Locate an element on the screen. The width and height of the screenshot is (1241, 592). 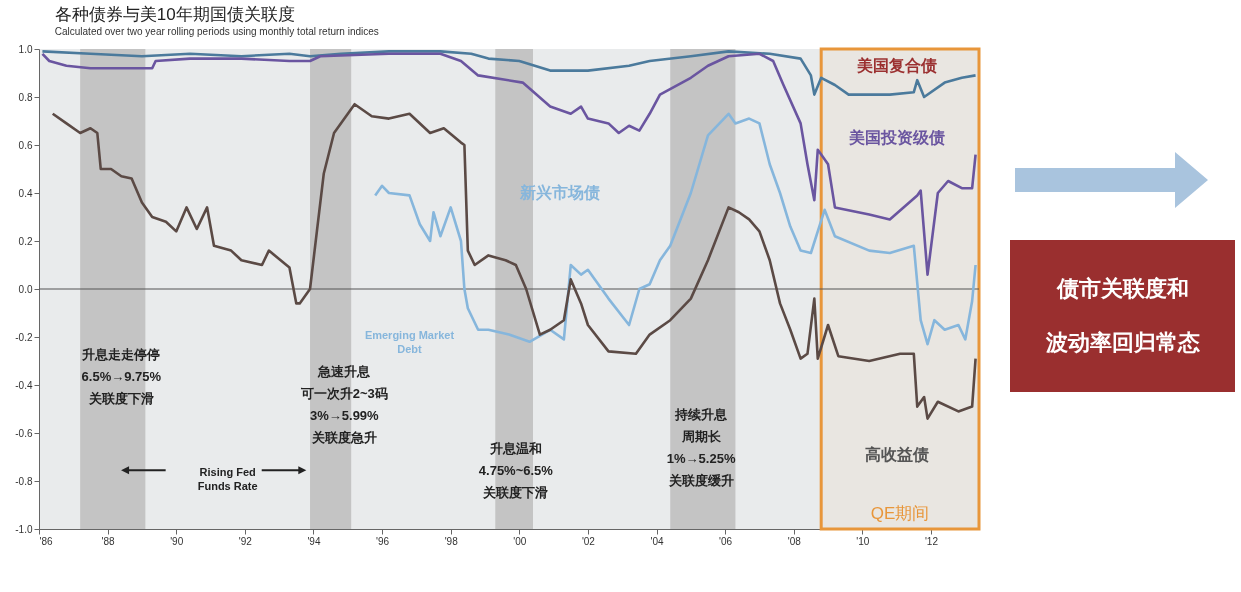
x-tick-label: '98 is located at coordinates (451, 541).